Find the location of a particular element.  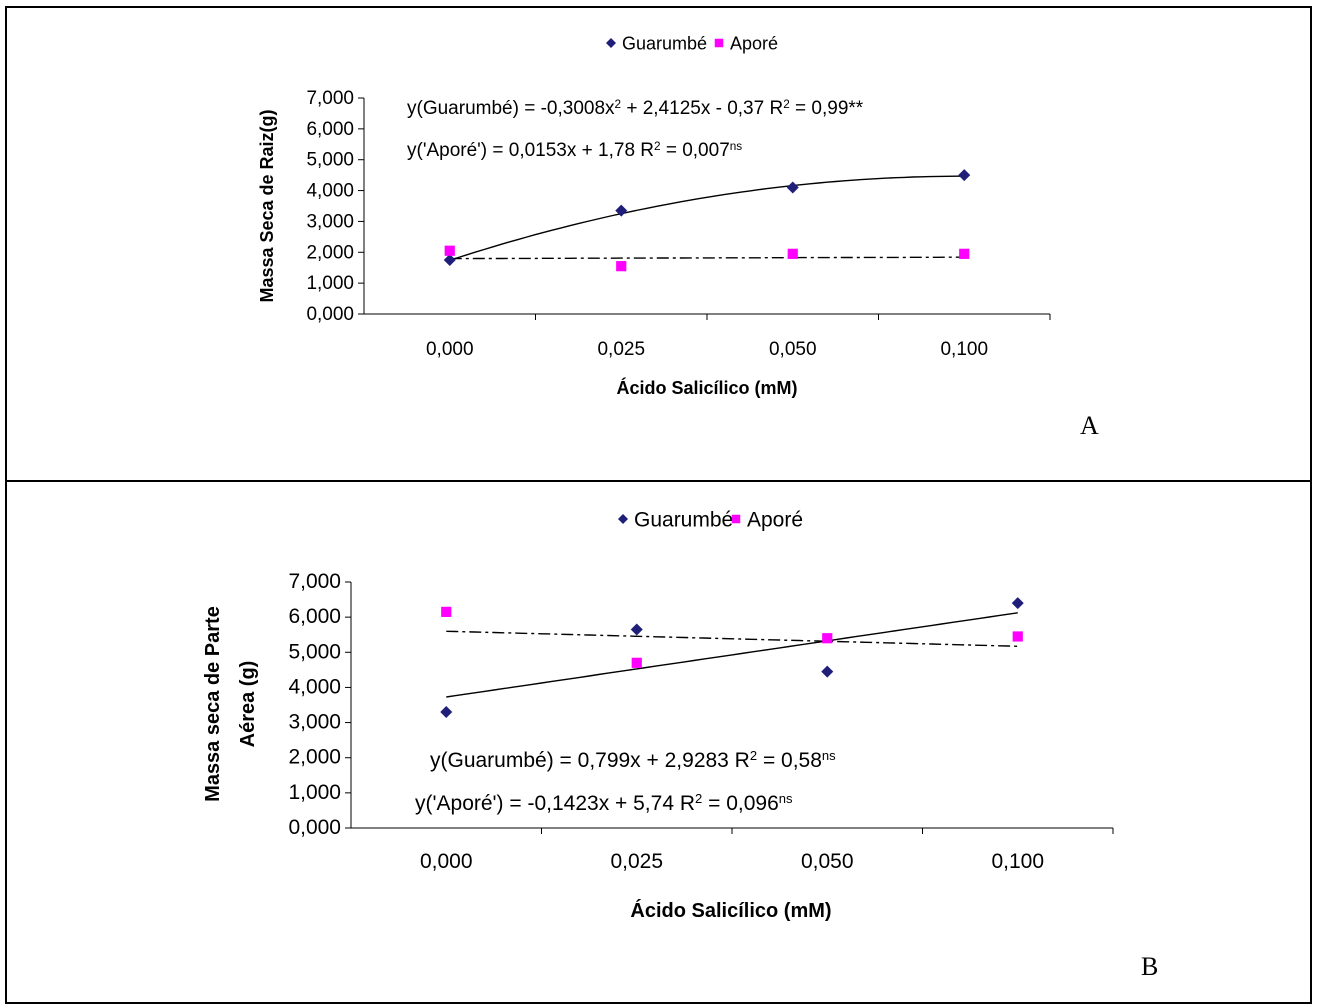

equation-text: = 0,58 is located at coordinates (789, 760).